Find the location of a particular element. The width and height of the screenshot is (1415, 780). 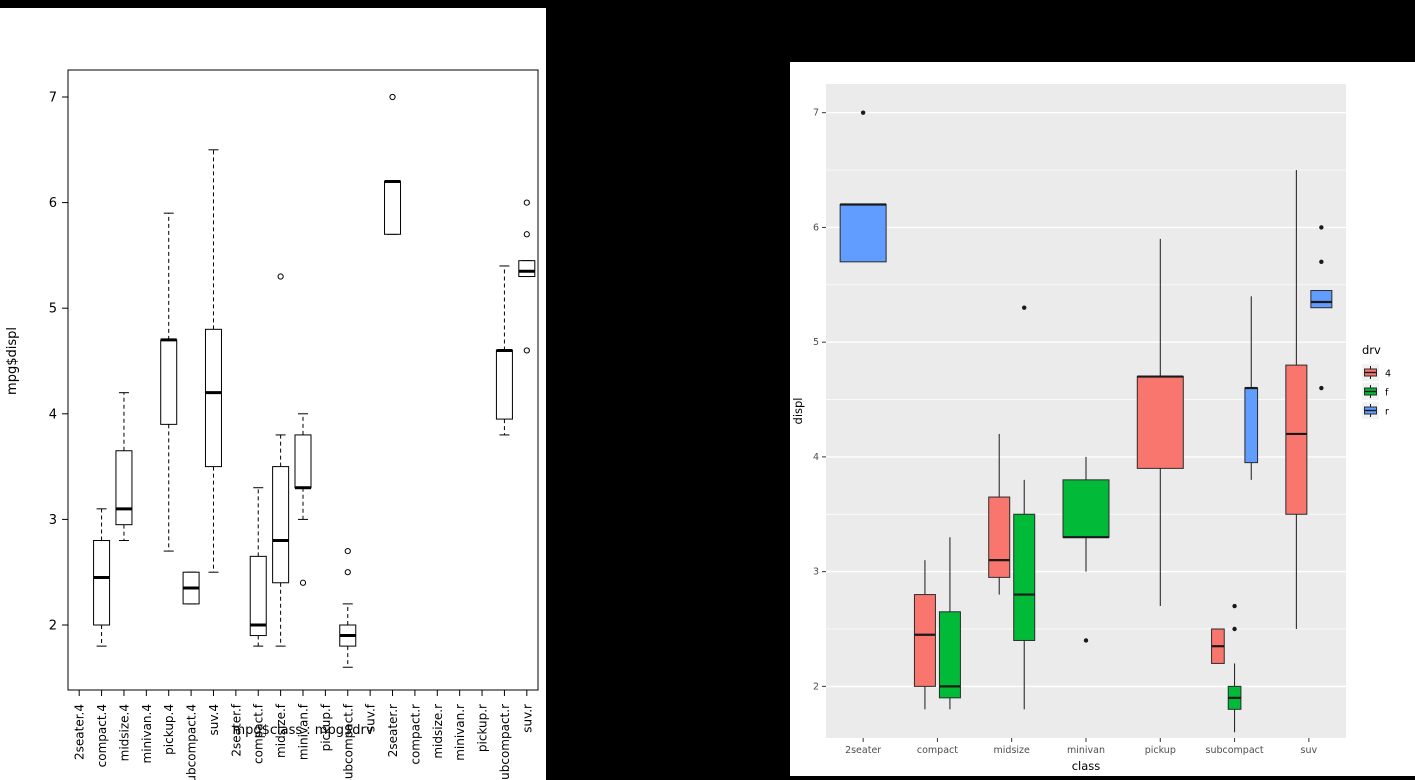

box-2seater-r is located at coordinates (863, 186).